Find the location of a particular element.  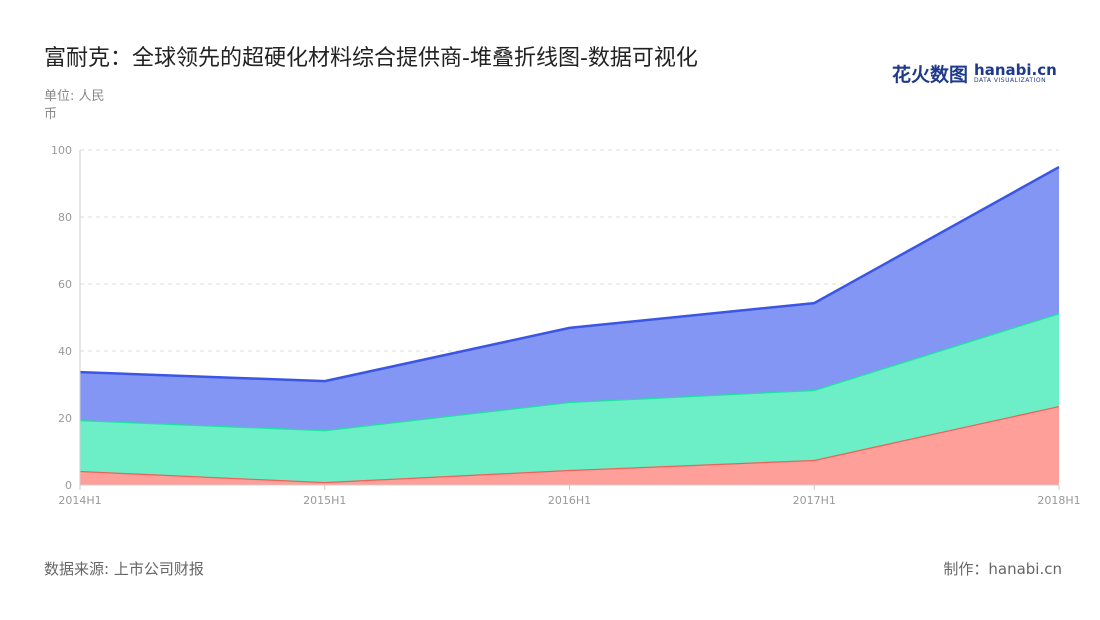

x-tick-label: 2014H1 is located at coordinates (79, 500).